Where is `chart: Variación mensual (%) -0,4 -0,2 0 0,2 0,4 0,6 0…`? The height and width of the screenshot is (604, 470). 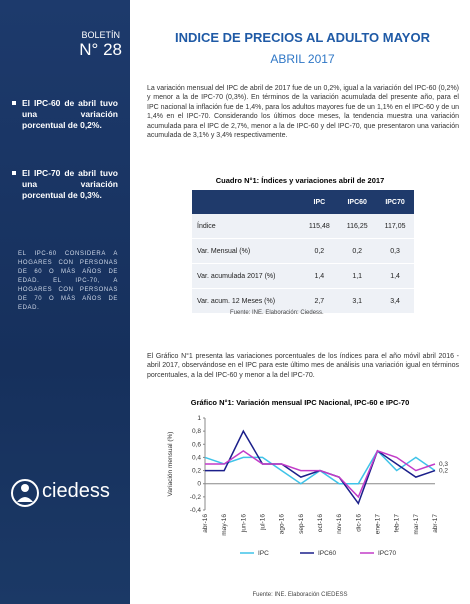
chart: Variación mensual (%) -0,4 -0,2 0 0,2 0,4 0,6 0… is located at coordinates (307, 486).